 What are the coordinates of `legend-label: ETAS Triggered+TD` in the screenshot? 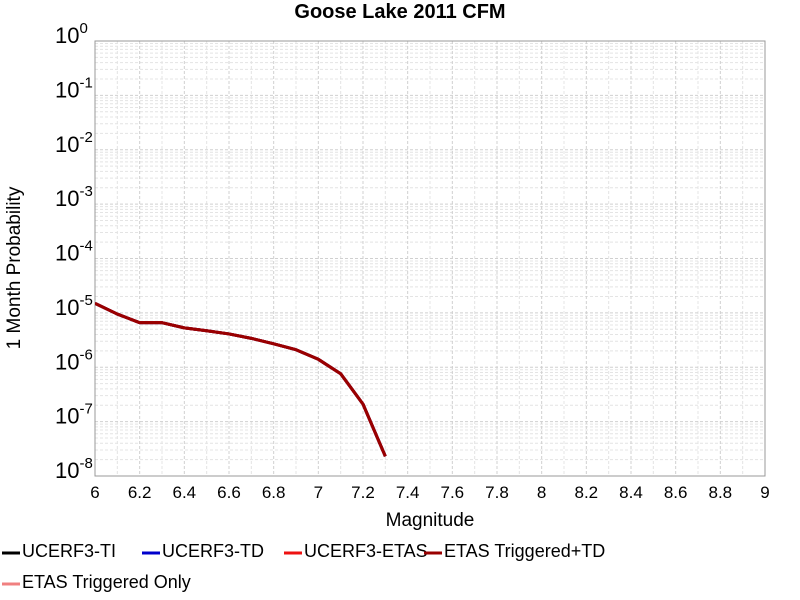 It's located at (524, 551).